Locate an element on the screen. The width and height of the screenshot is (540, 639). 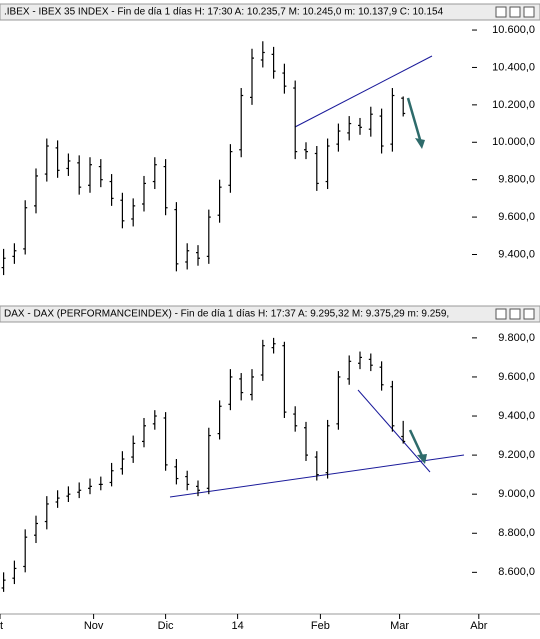
y-tick-label: 9.000,0 is located at coordinates (516, 494).